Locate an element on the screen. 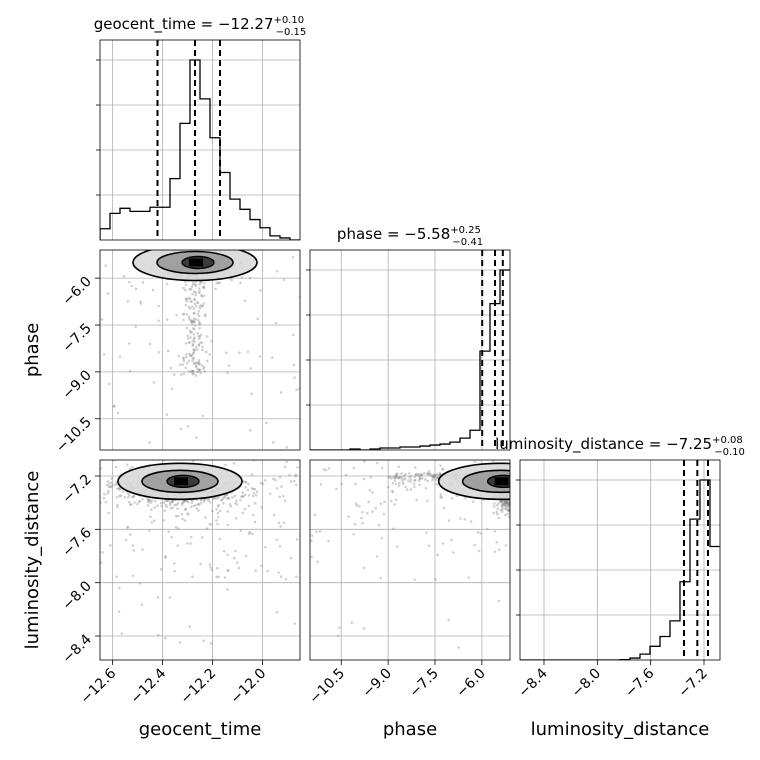 Image resolution: width=760 pixels, height=760 pixels. ytick-label-phase-0: −6.0 is located at coordinates (76, 291).